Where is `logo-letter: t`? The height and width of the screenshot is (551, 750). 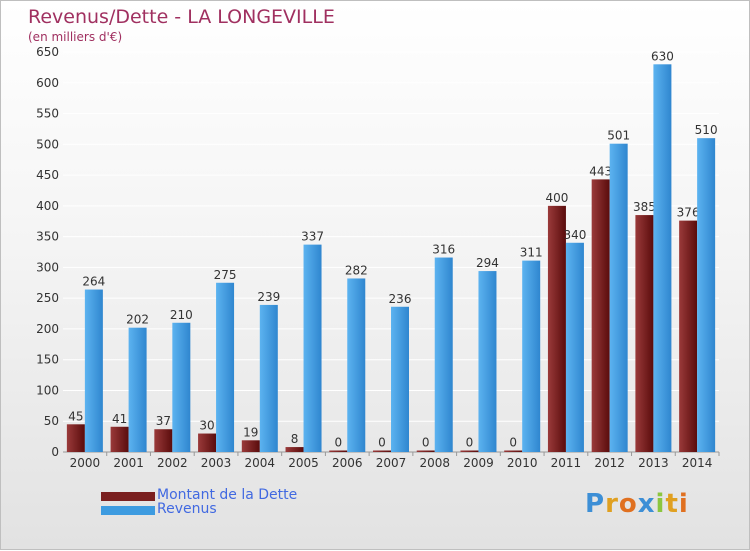 logo-letter: t is located at coordinates (672, 504).